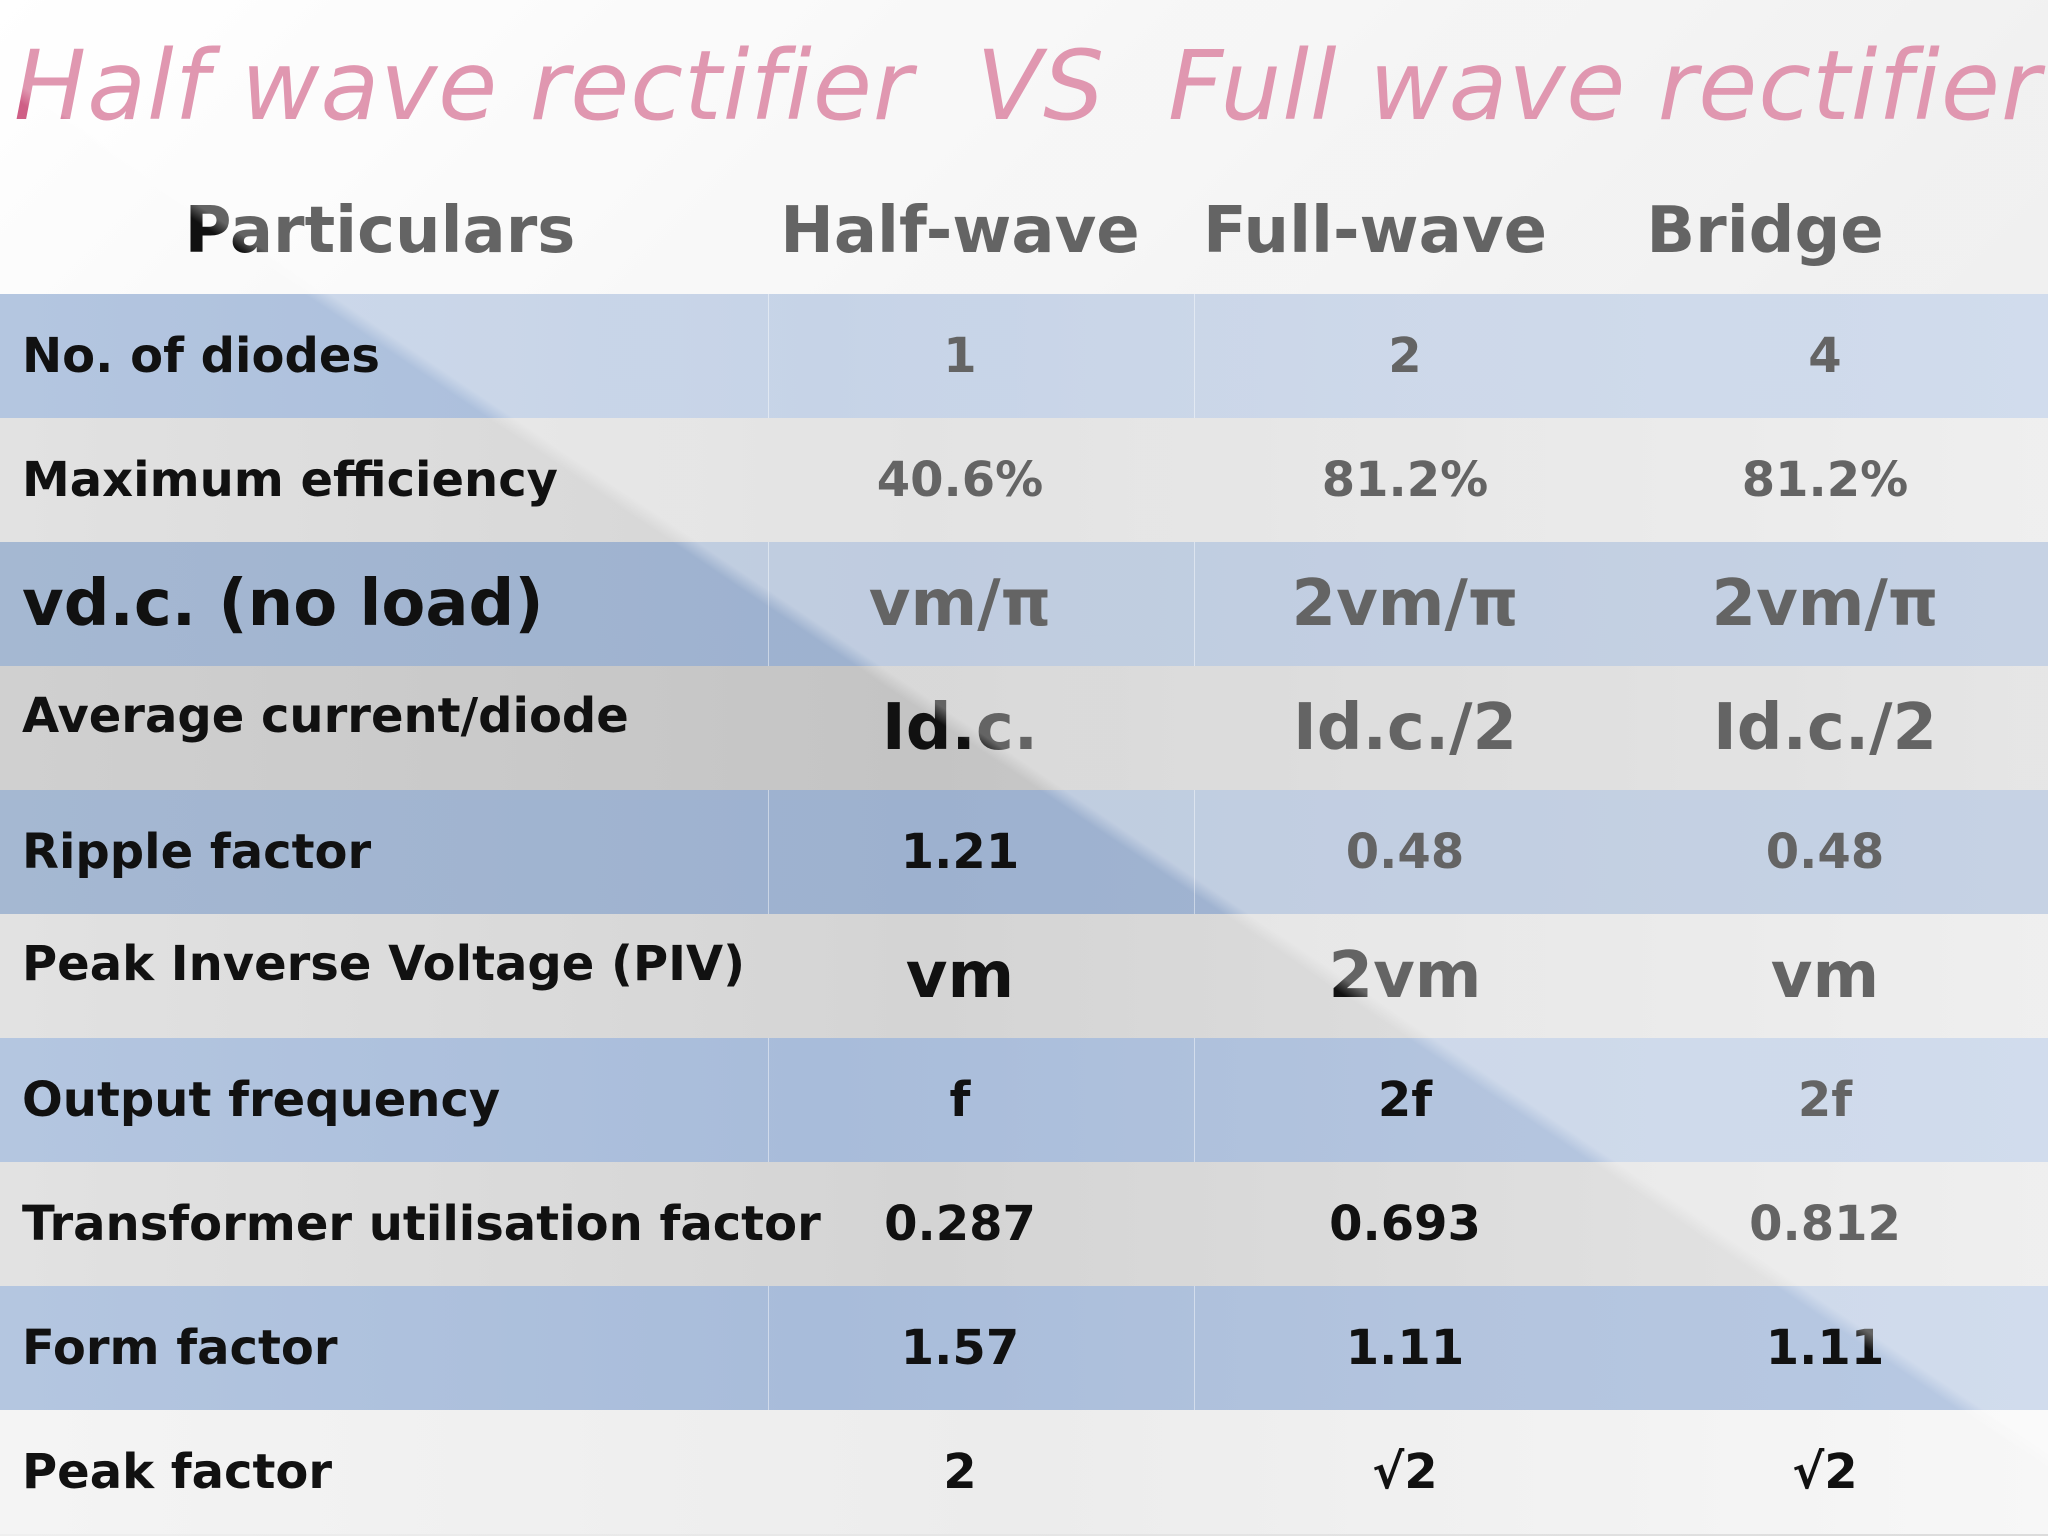 Image resolution: width=2048 pixels, height=1536 pixels. Describe the element at coordinates (1024, 852) in the screenshot. I see `table-row-ripple-factor: Ripple factor 1.21 0.48 0.48` at that location.